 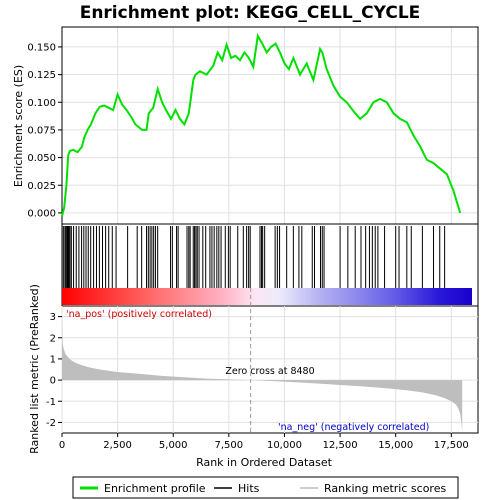 What do you see at coordinates (41, 103) in the screenshot?
I see `es-tick-label: 0.100` at bounding box center [41, 103].